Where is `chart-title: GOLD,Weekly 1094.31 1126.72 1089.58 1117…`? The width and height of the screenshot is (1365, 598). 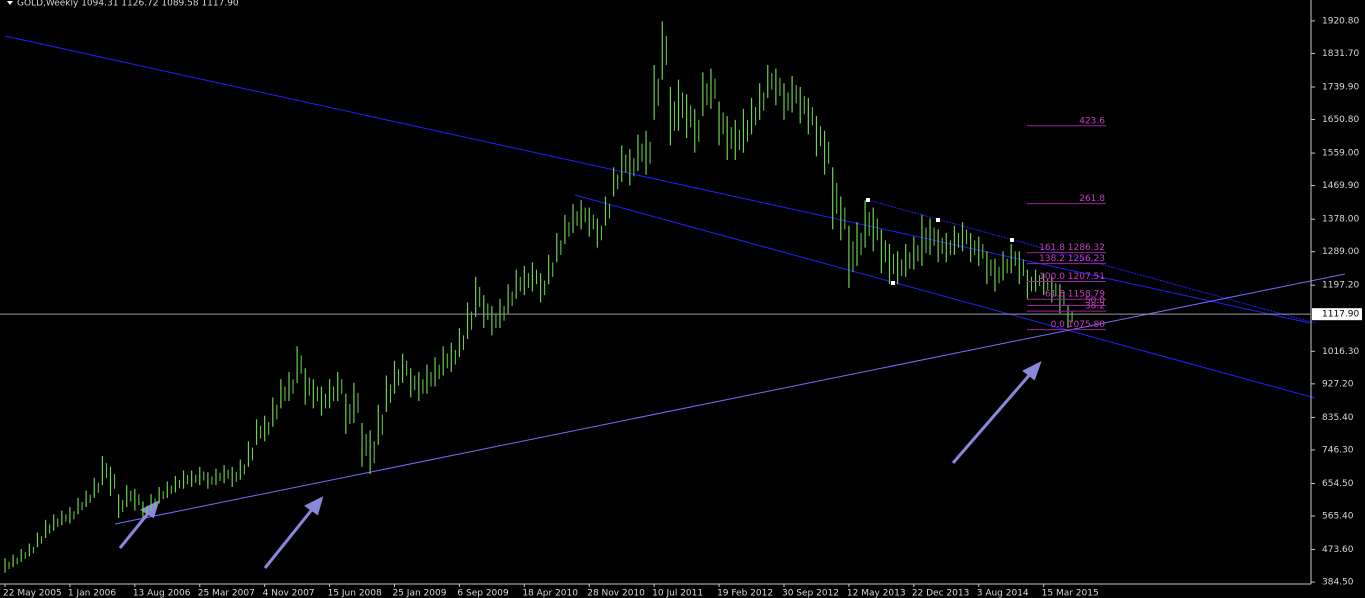 chart-title: GOLD,Weekly 1094.31 1126.72 1089.58 1117… is located at coordinates (128, 4).